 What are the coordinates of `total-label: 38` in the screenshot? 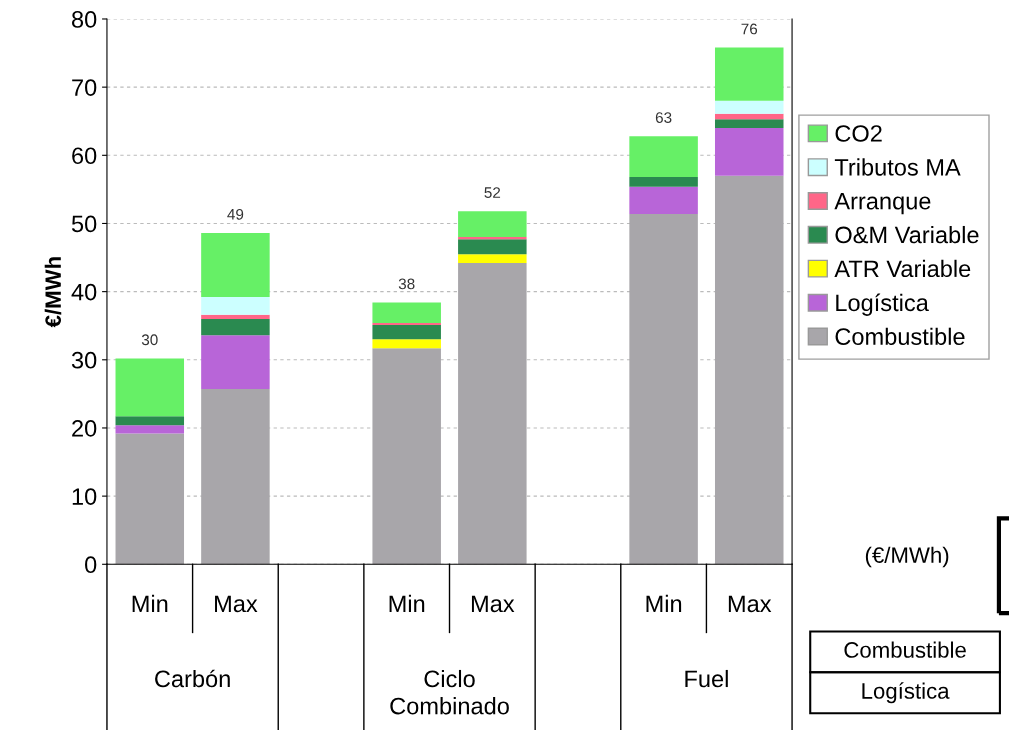 It's located at (406, 284).